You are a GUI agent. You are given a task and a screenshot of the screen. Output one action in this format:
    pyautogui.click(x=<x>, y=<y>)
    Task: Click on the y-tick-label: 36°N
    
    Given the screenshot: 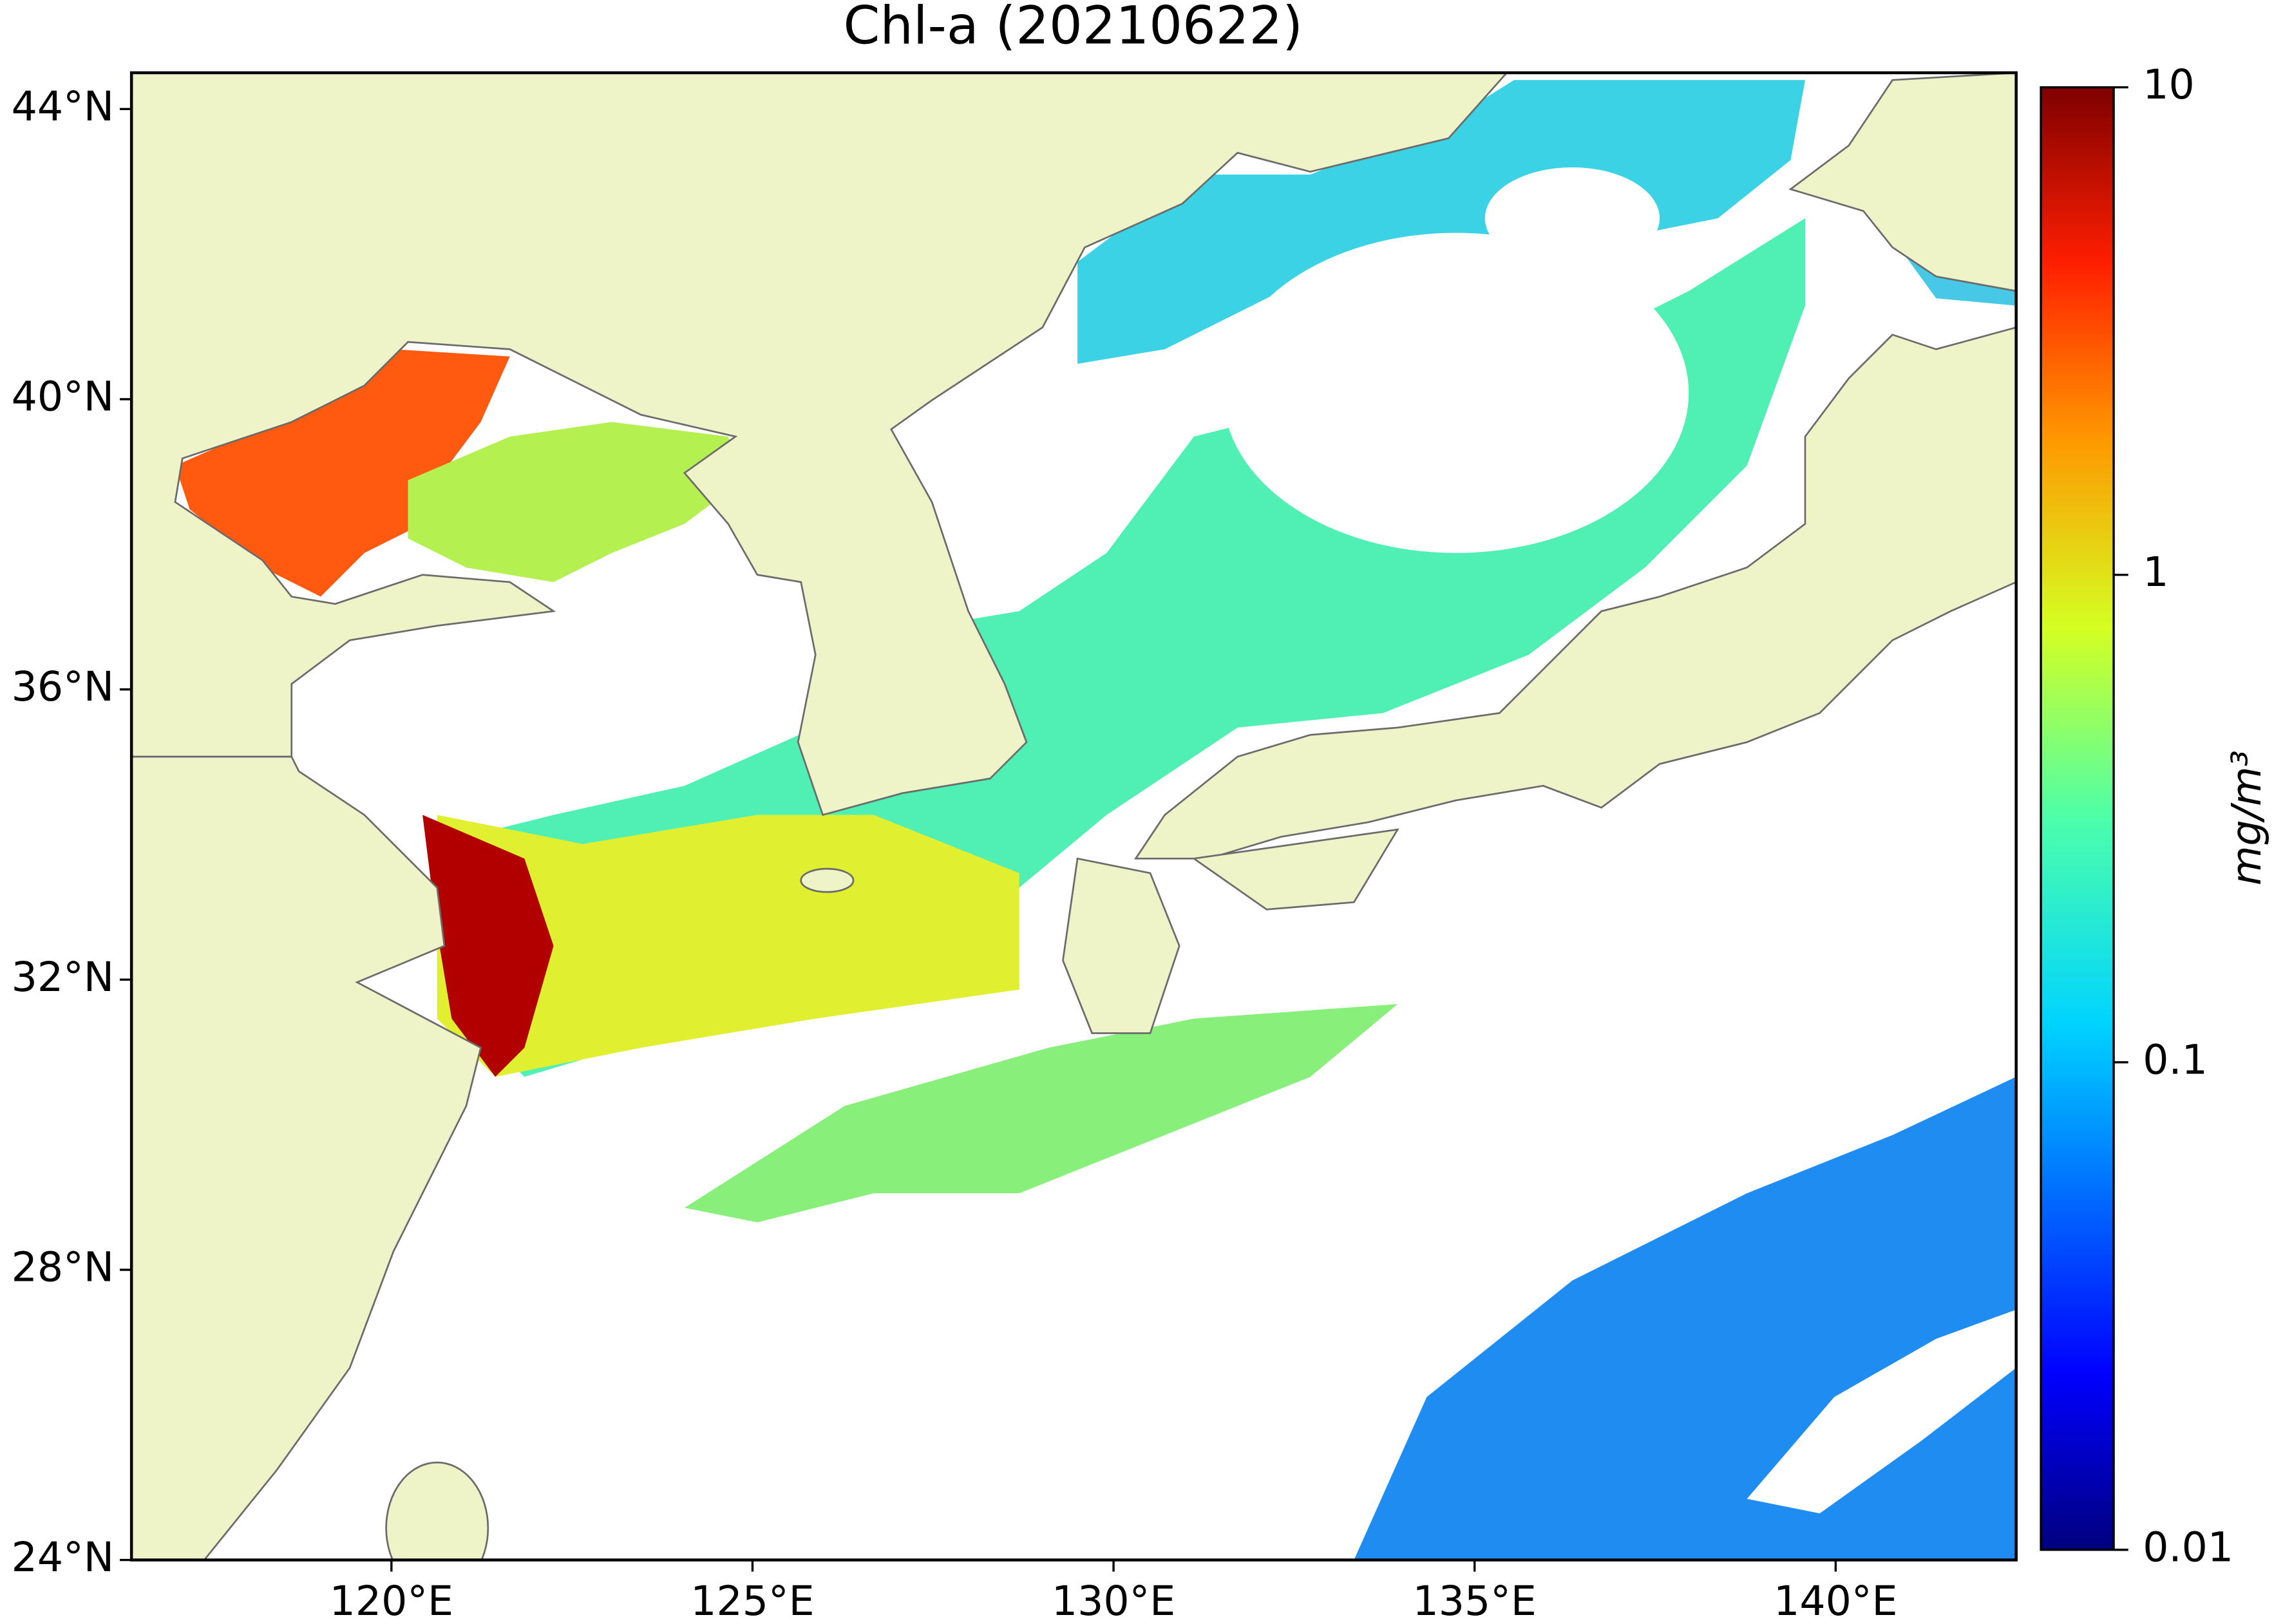 What is the action you would take?
    pyautogui.click(x=63, y=687)
    